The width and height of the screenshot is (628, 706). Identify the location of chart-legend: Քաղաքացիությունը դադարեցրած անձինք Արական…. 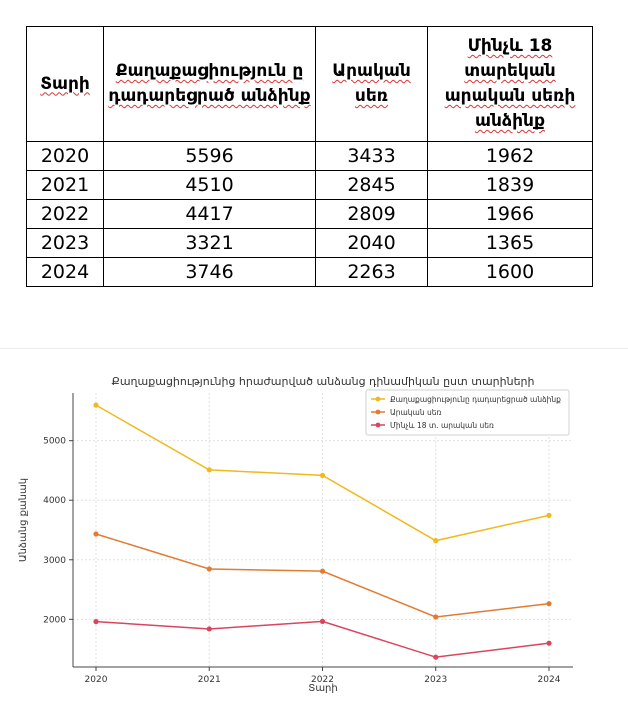
(467, 412).